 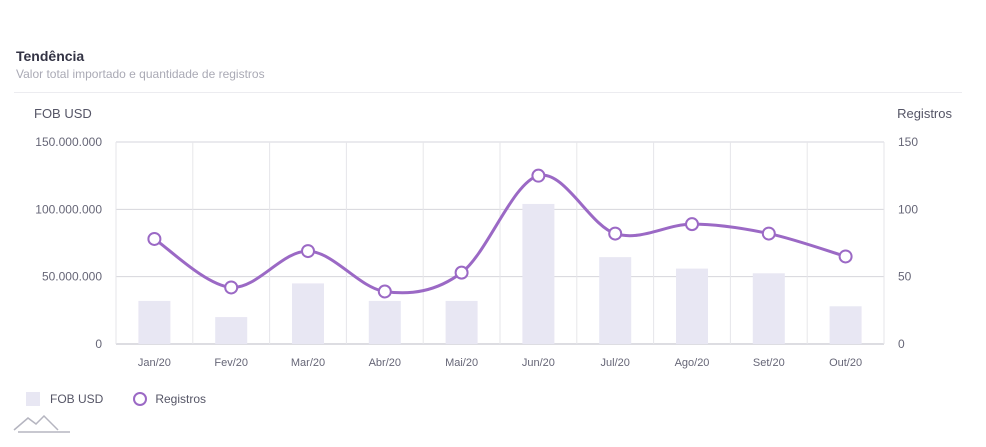 I want to click on x-tick-label: Jul/20, so click(x=615, y=363).